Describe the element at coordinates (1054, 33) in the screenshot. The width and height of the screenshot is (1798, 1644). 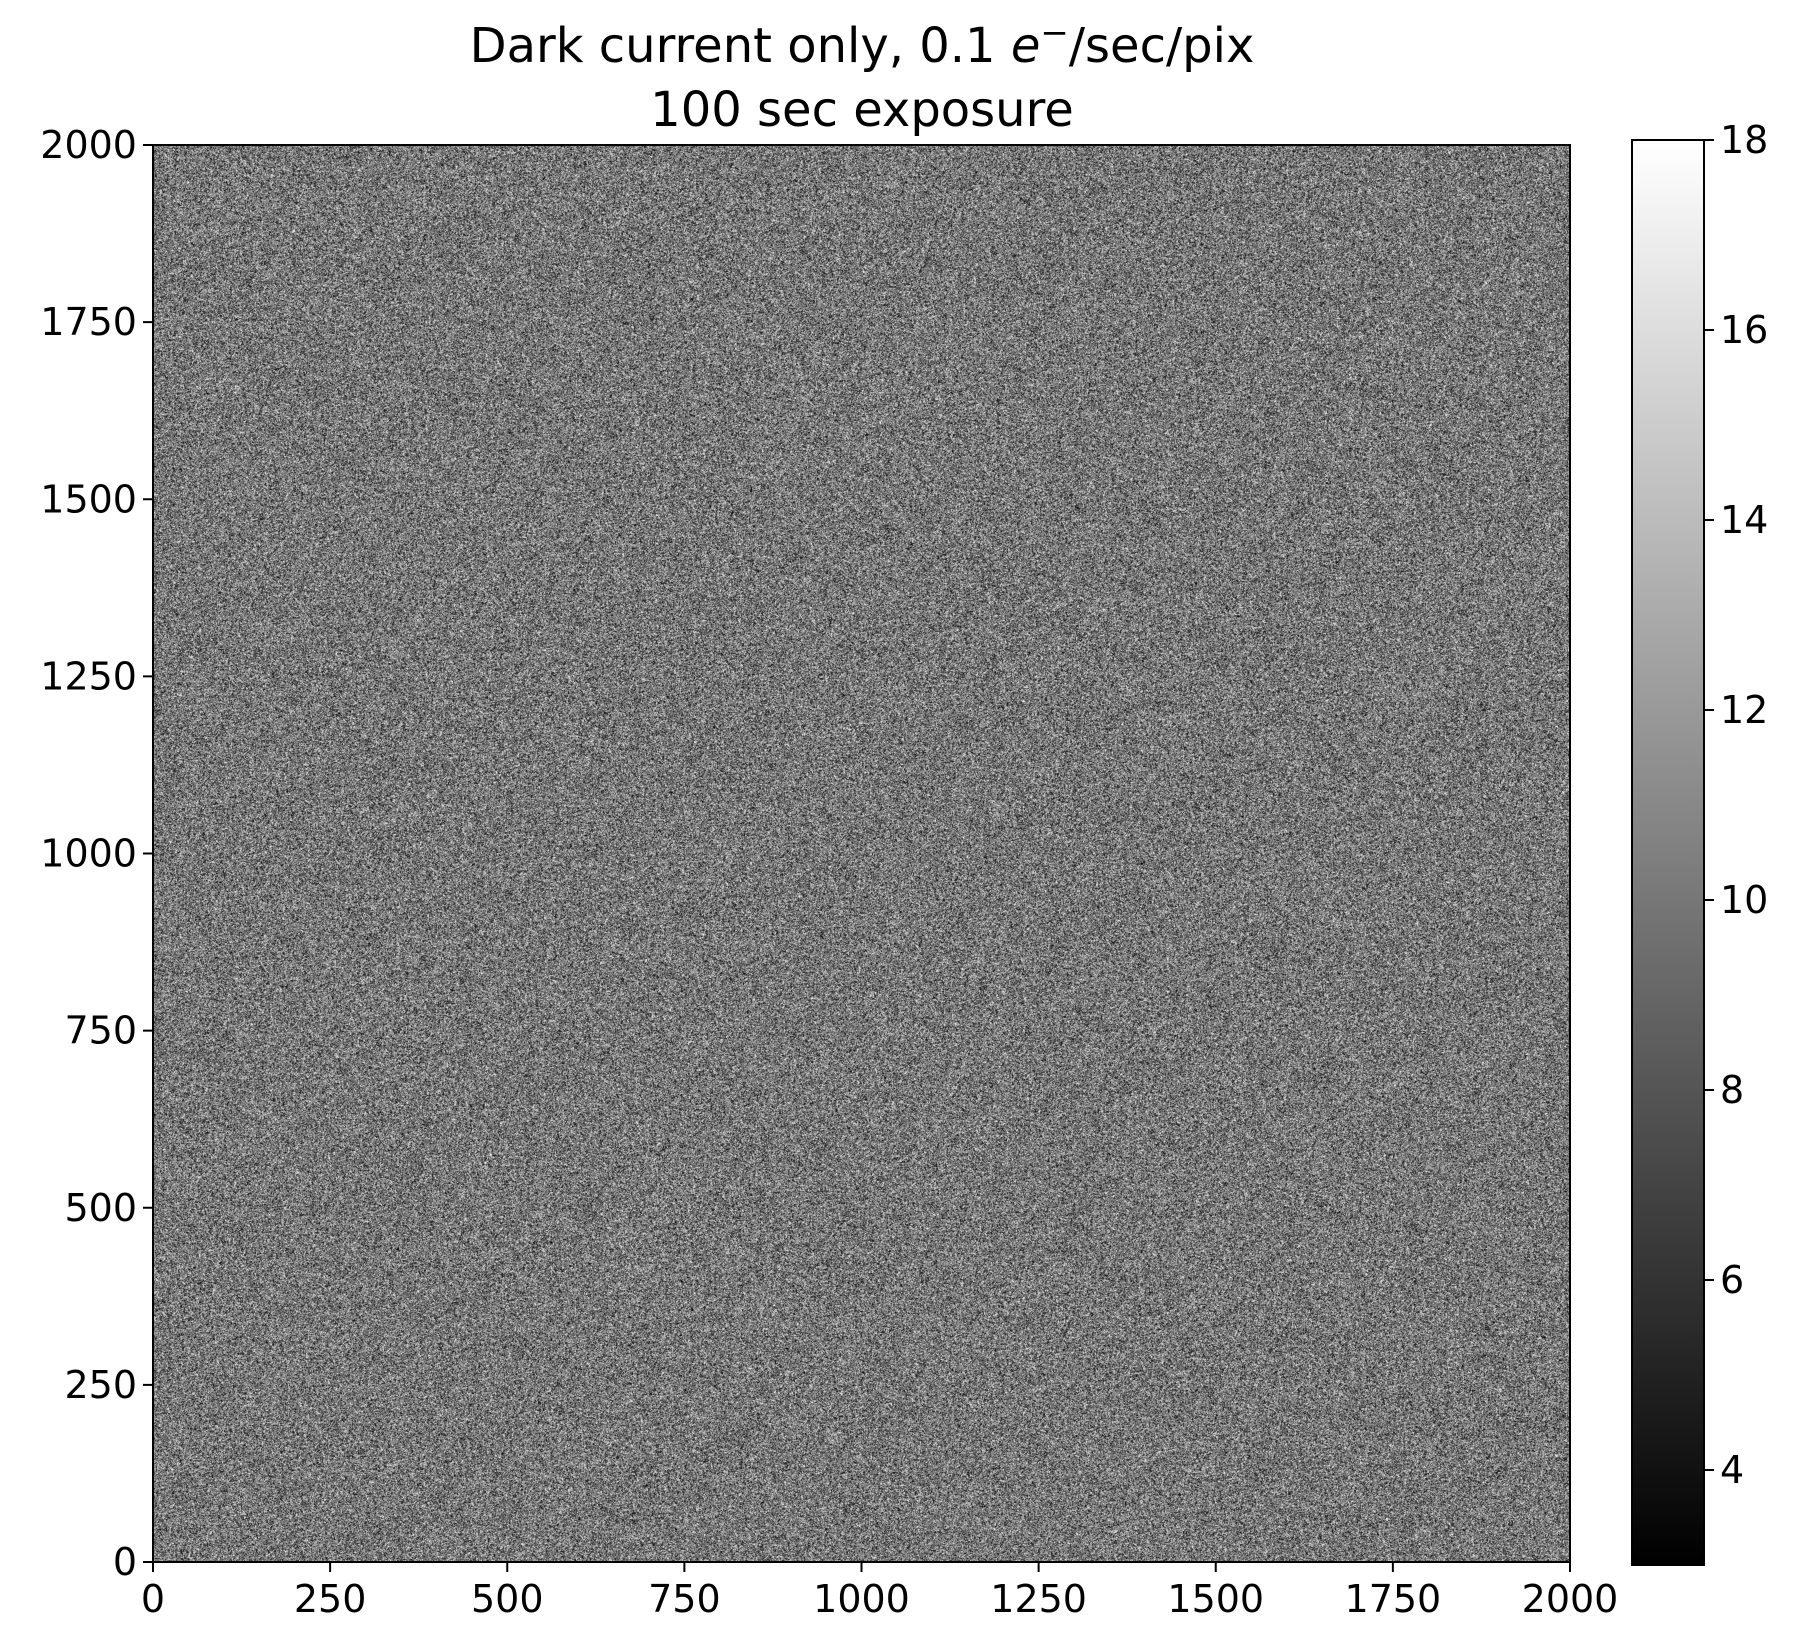
I see `title-superscript: −` at that location.